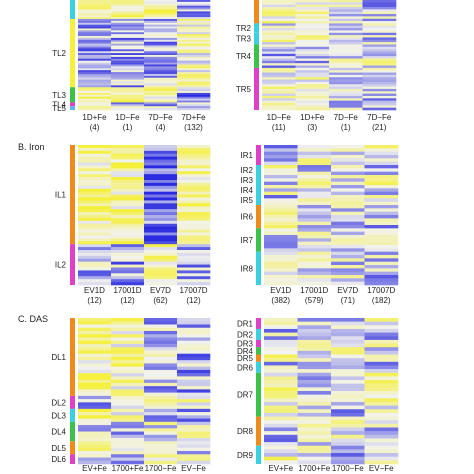 This screenshot has width=474, height=474. Describe the element at coordinates (244, 28) in the screenshot. I see `cluster-label: TR2` at that location.